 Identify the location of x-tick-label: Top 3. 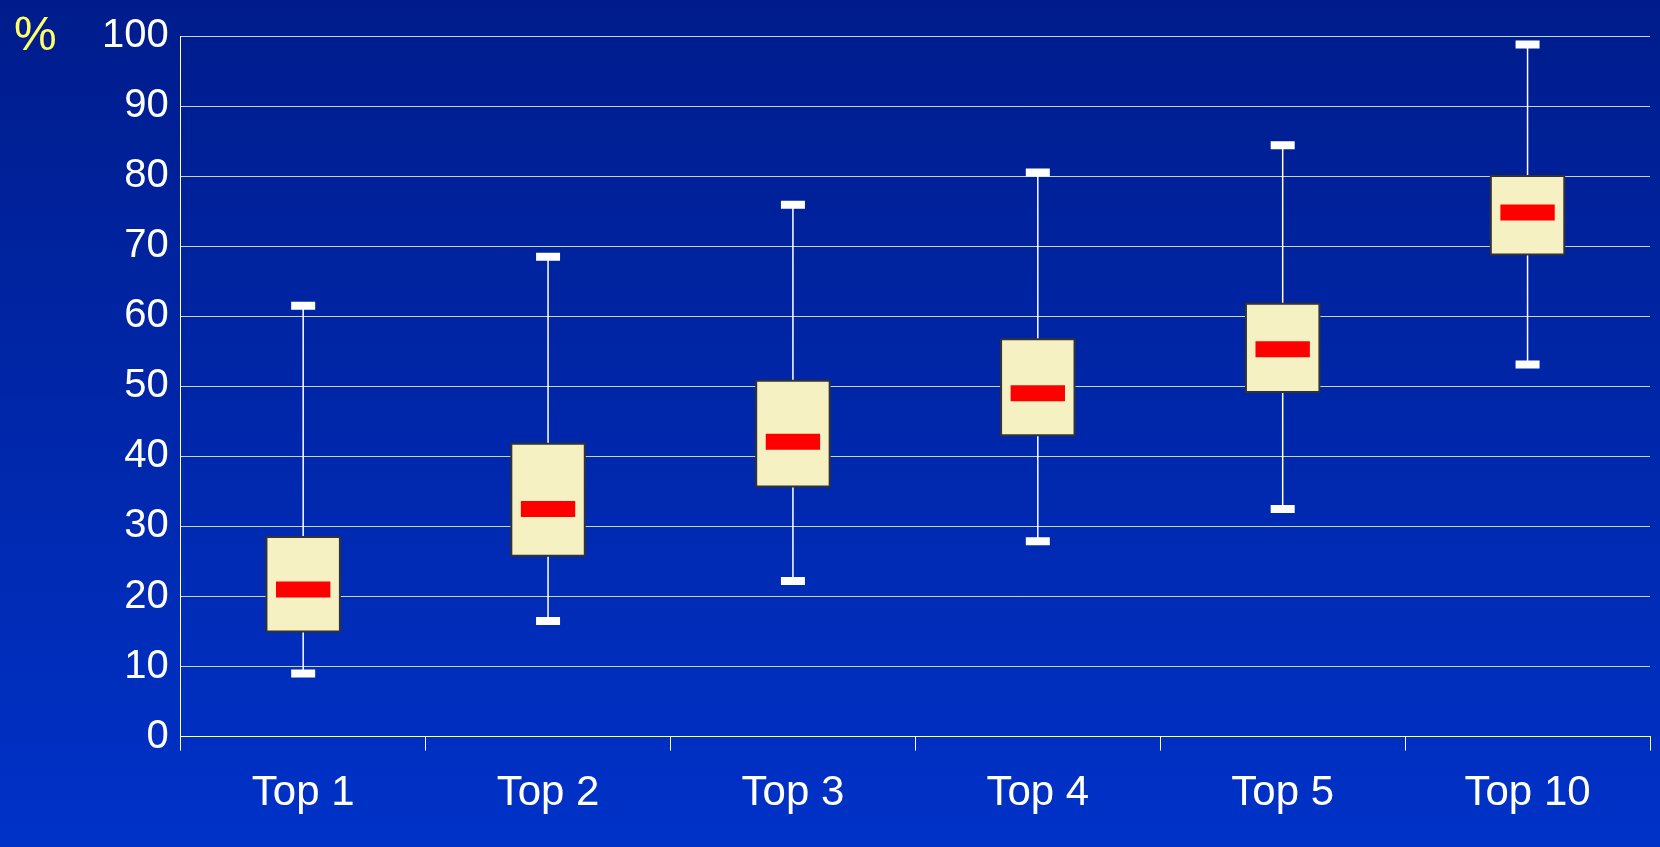
(793, 791).